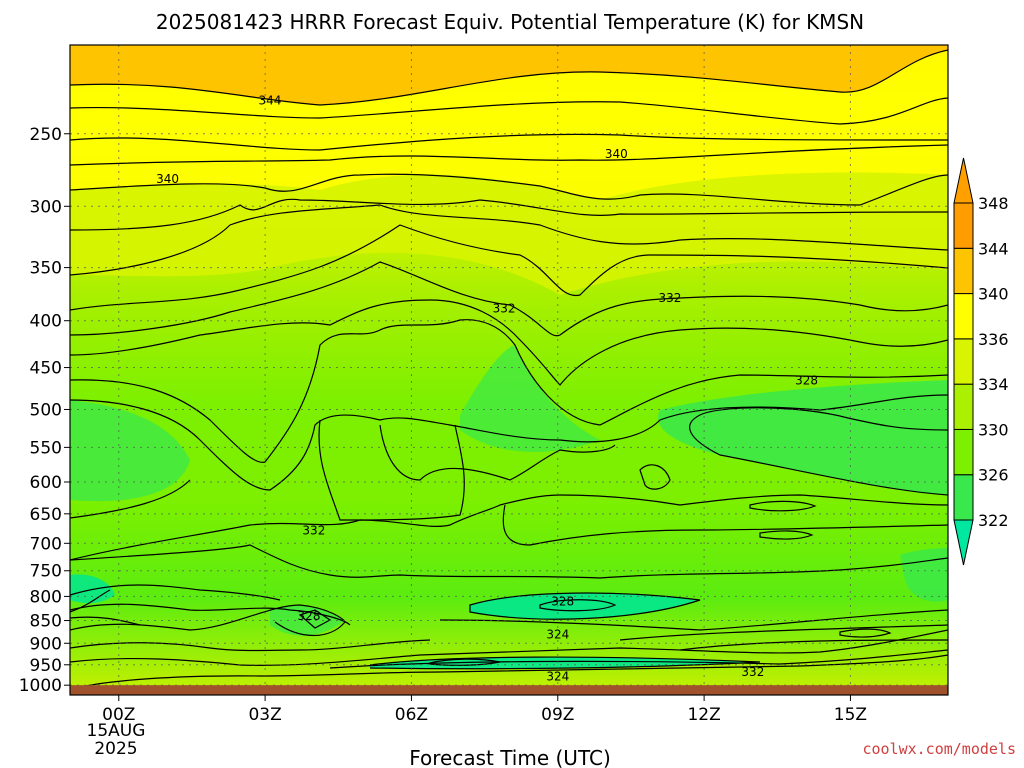  Describe the element at coordinates (850, 715) in the screenshot. I see `x-tick-label: 15Z` at that location.